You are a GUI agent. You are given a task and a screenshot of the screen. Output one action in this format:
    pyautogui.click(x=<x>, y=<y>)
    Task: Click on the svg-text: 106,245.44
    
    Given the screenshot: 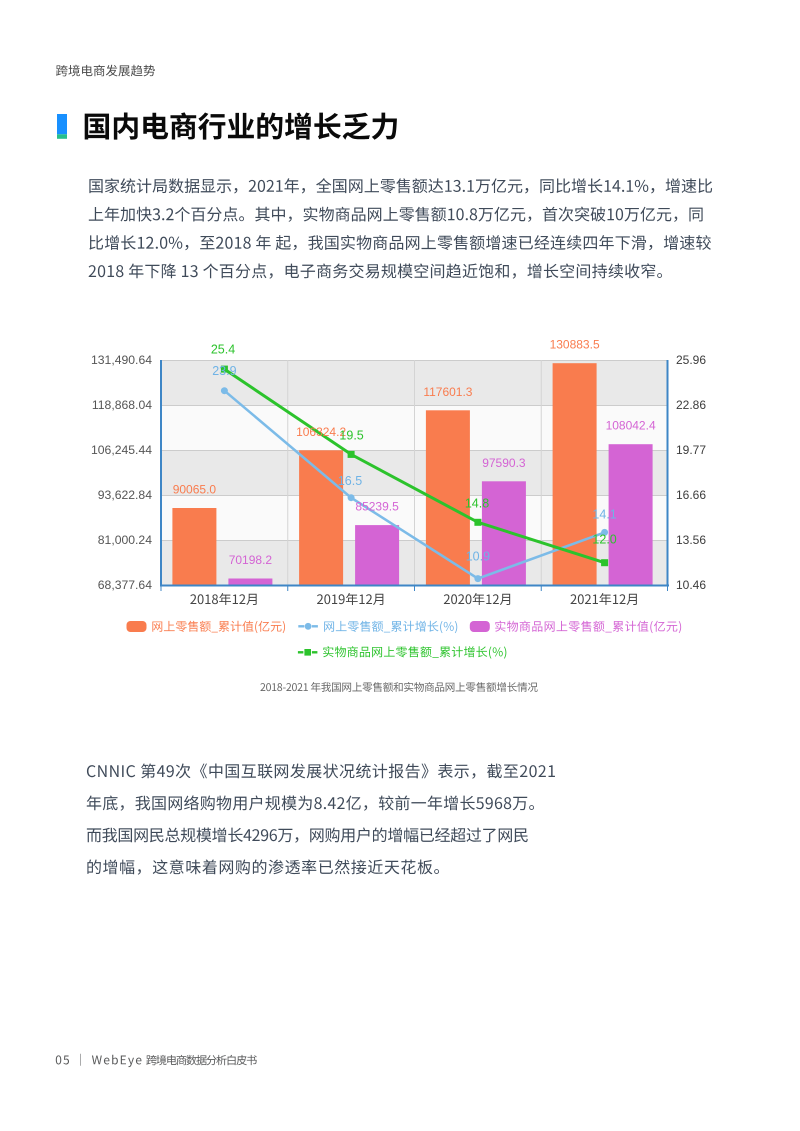 What is the action you would take?
    pyautogui.click(x=121, y=450)
    